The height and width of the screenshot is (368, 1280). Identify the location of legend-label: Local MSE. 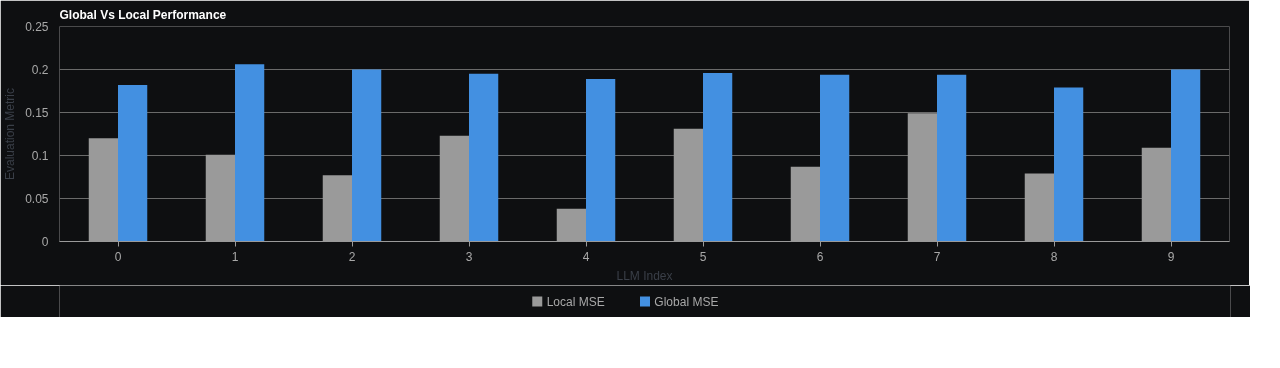
(575, 301).